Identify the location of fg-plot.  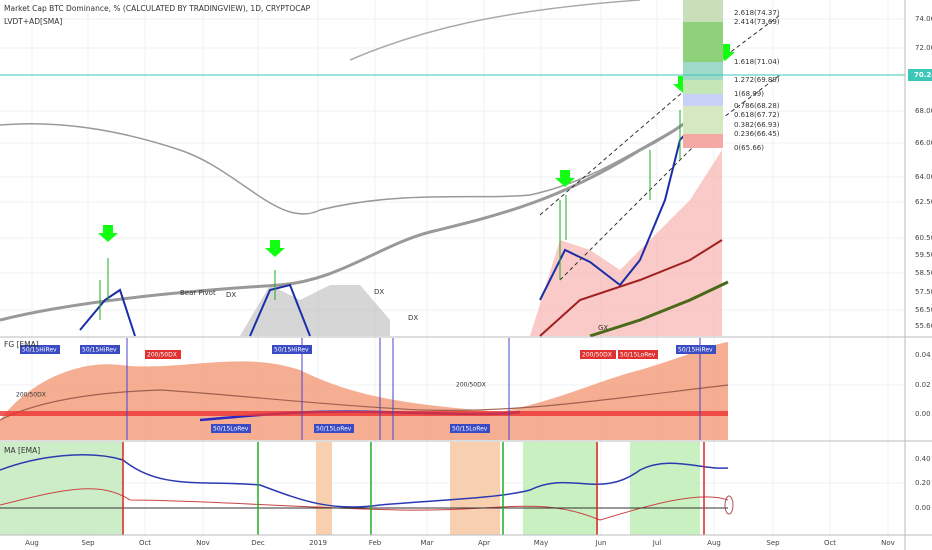
(364, 389).